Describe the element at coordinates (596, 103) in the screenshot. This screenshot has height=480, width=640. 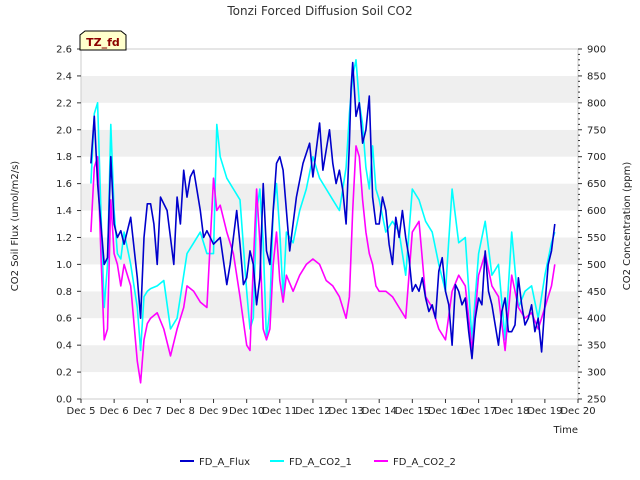
I see `y-right-tick-label: 800` at that location.